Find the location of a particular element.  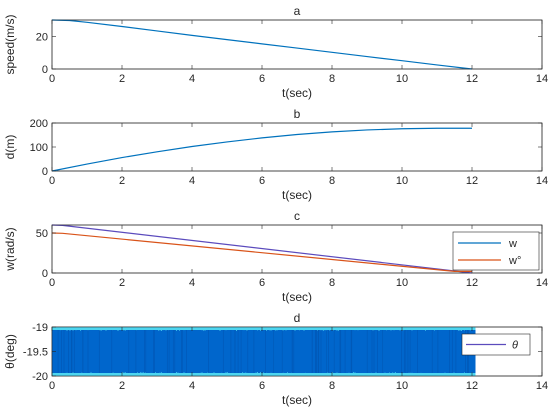

noise-band-core is located at coordinates (264, 351).